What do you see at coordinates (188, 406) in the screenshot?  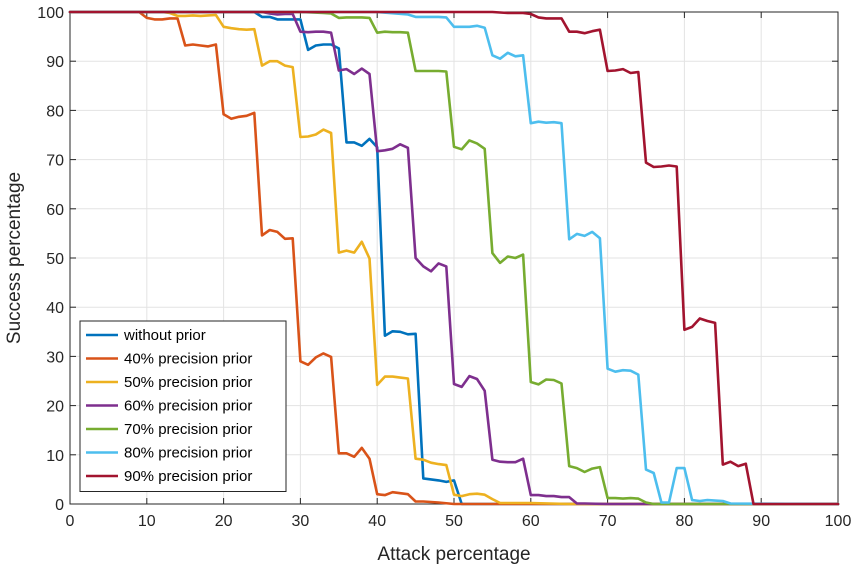 I see `legend-label: 60% precision prior` at bounding box center [188, 406].